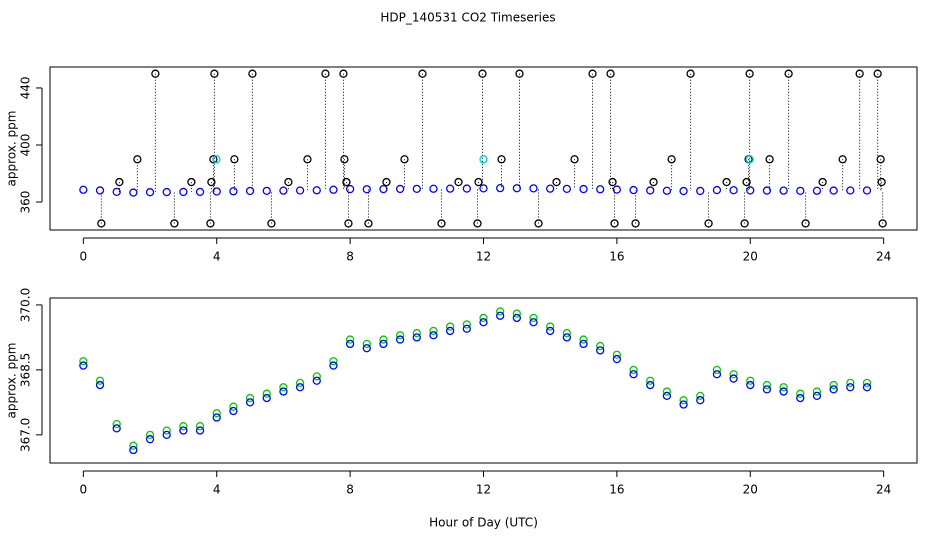 This screenshot has height=540, width=936. What do you see at coordinates (26, 202) in the screenshot?
I see `y-tick-label: 360` at bounding box center [26, 202].